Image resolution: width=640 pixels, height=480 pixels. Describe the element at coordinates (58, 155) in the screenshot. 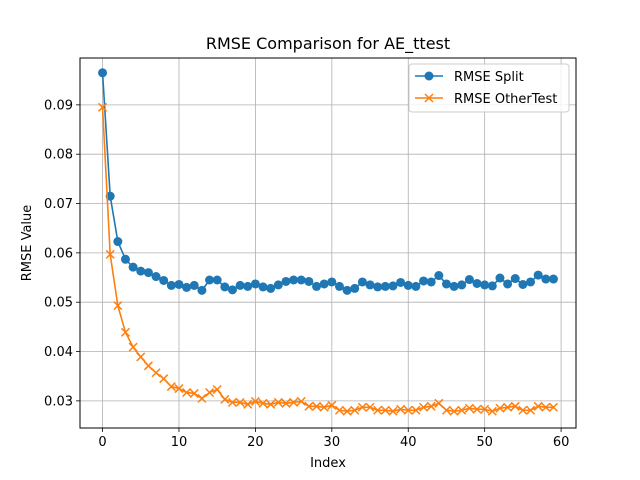

I see `y-tick-label: 0.08` at that location.